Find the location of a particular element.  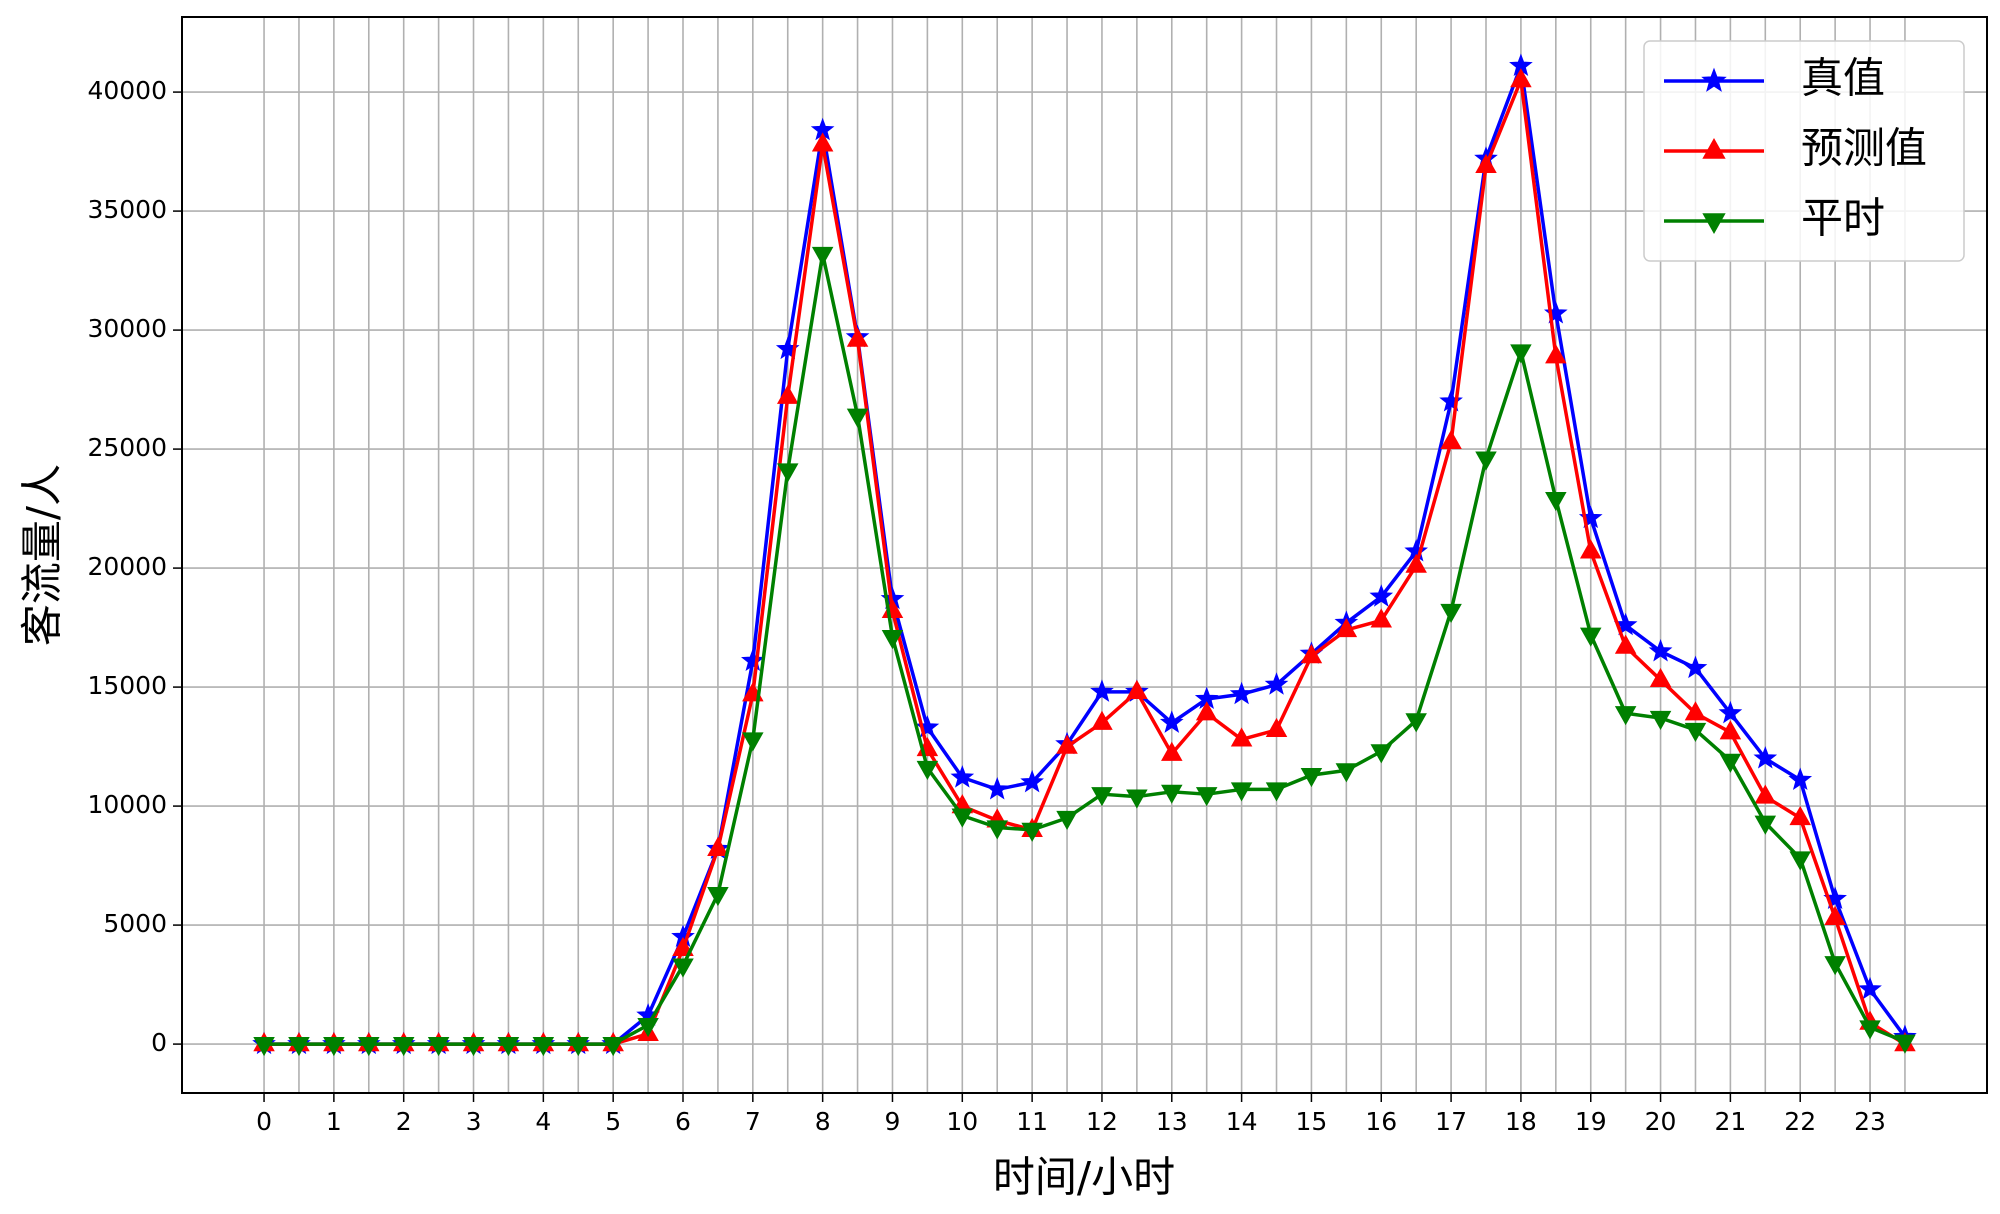

x-tick-label: 6 is located at coordinates (683, 1121).